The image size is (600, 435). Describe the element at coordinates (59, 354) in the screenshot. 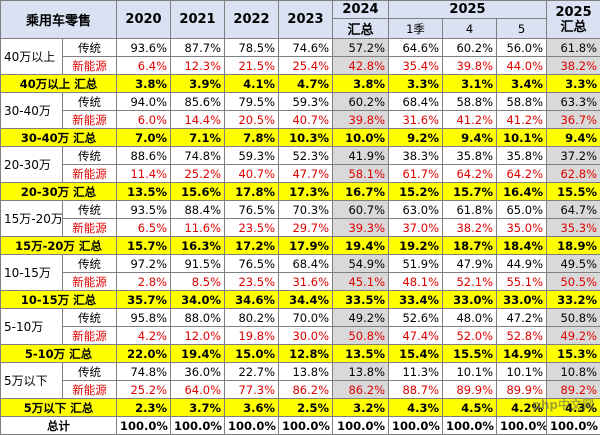

I see `summary-label: 5-10万 汇总` at that location.